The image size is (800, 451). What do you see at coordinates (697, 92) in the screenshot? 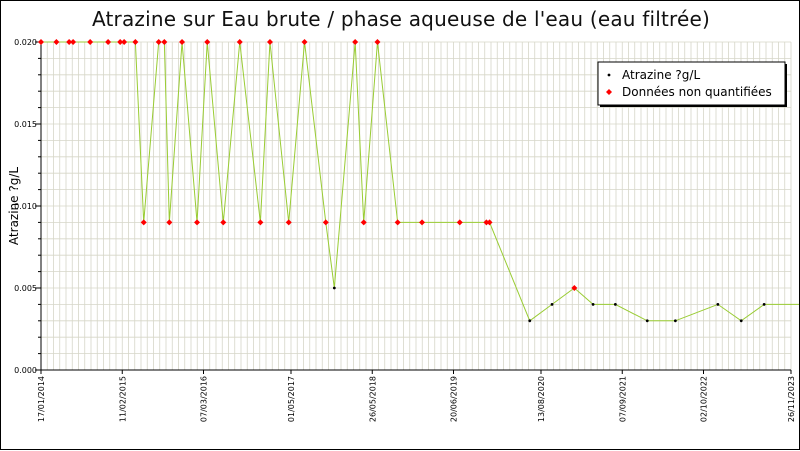
I see `legend-label: Données non quantifiées` at bounding box center [697, 92].